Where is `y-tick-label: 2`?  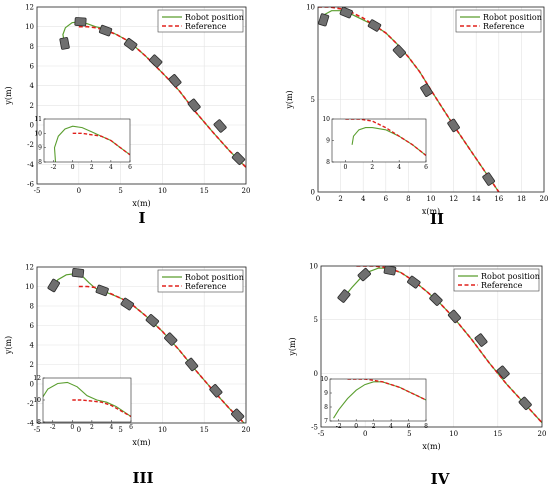 y-tick-label: 2 is located at coordinates (32, 365).